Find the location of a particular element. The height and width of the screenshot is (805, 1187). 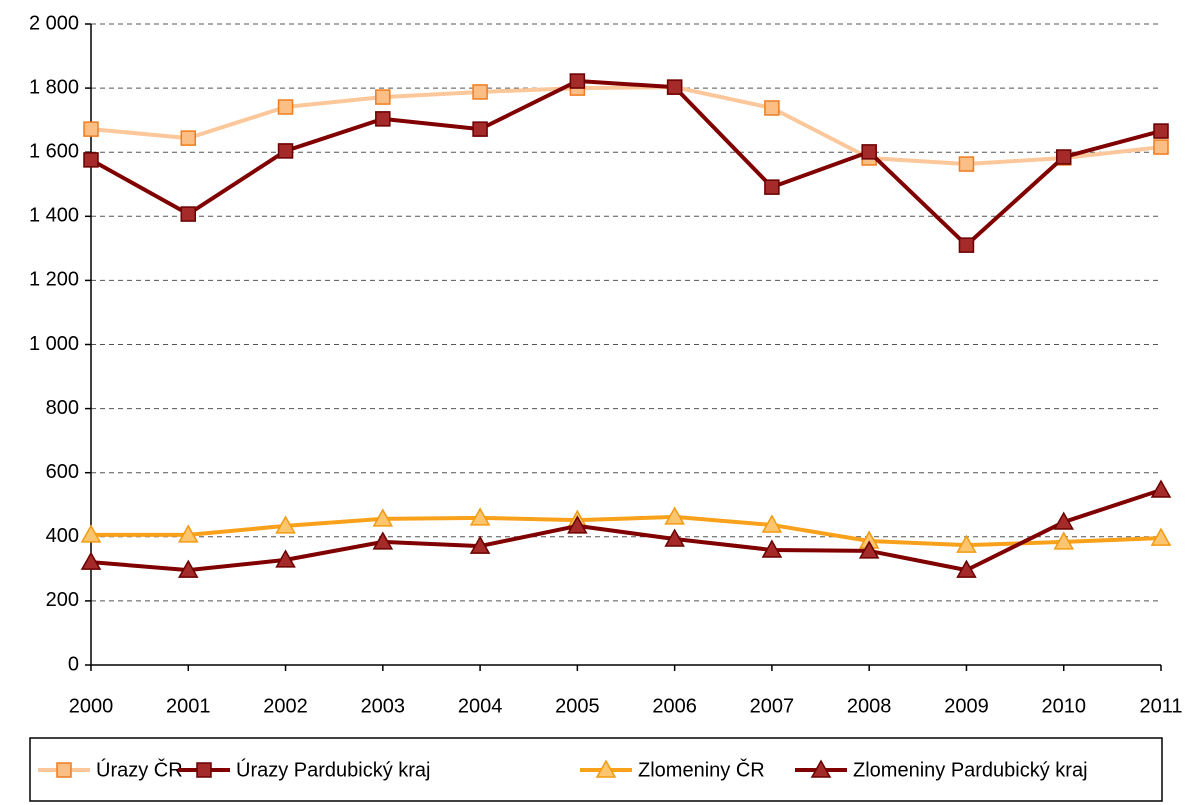

y-tick-label: 1 800 is located at coordinates (54, 87).